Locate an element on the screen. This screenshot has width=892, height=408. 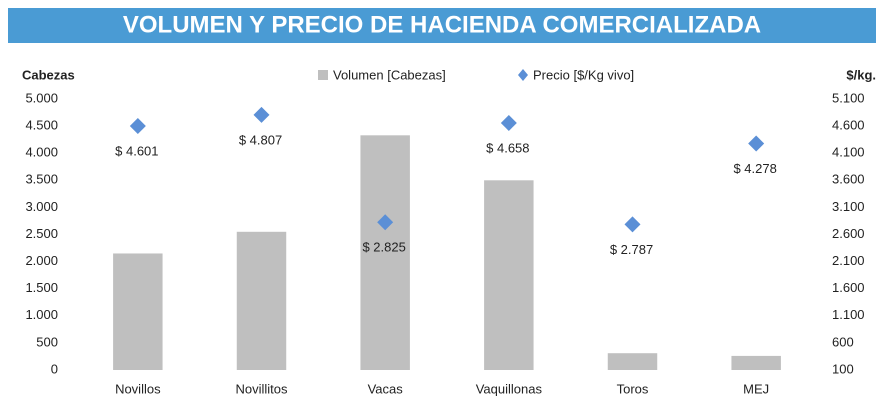
yticks-label: 4.500 is located at coordinates (41, 125).